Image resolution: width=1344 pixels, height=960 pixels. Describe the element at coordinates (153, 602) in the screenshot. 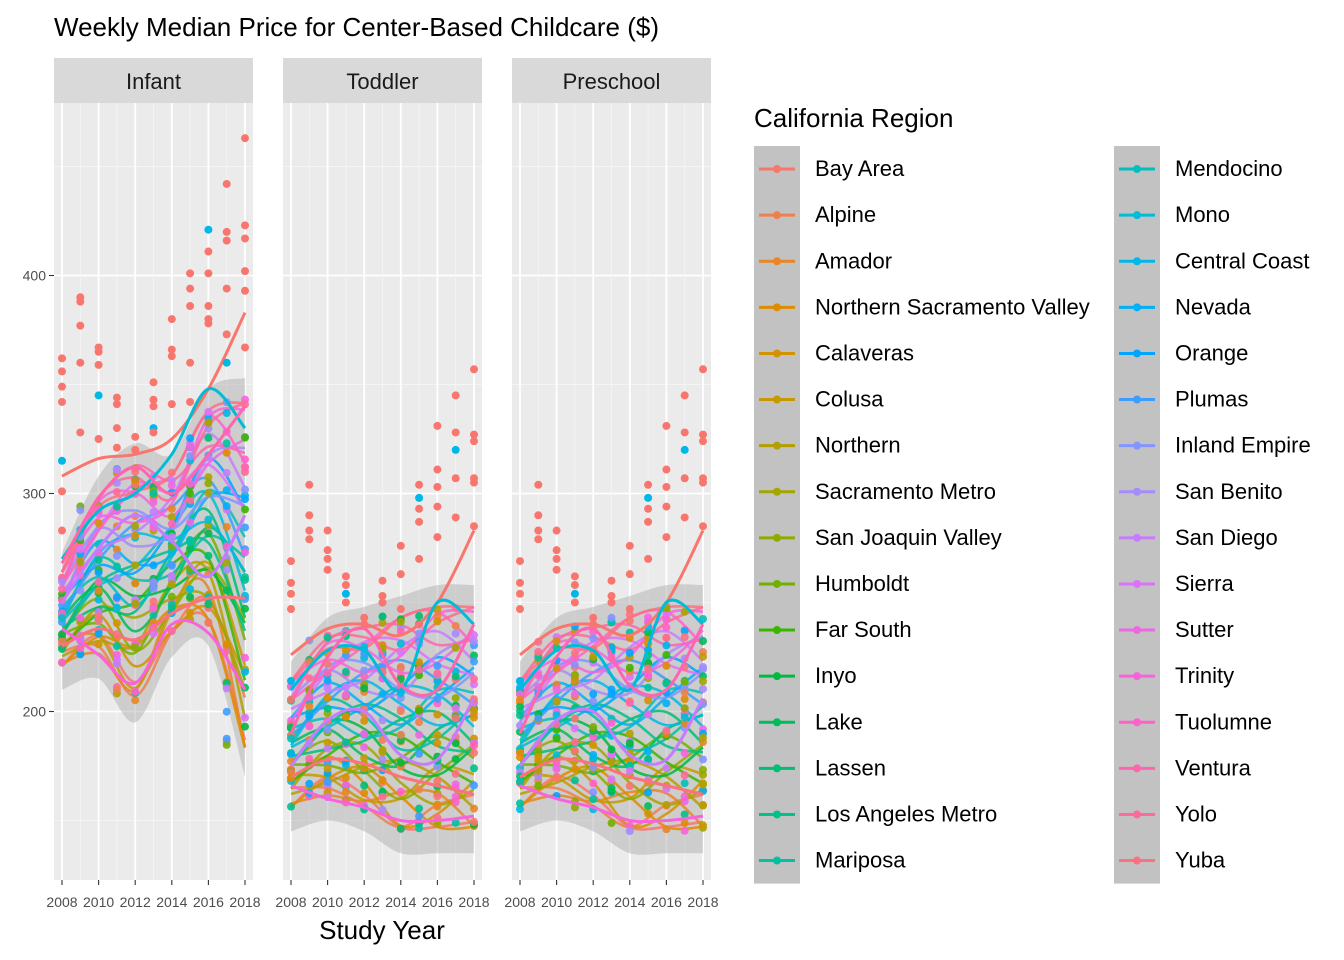

I see `smooth-line-inyo` at that location.